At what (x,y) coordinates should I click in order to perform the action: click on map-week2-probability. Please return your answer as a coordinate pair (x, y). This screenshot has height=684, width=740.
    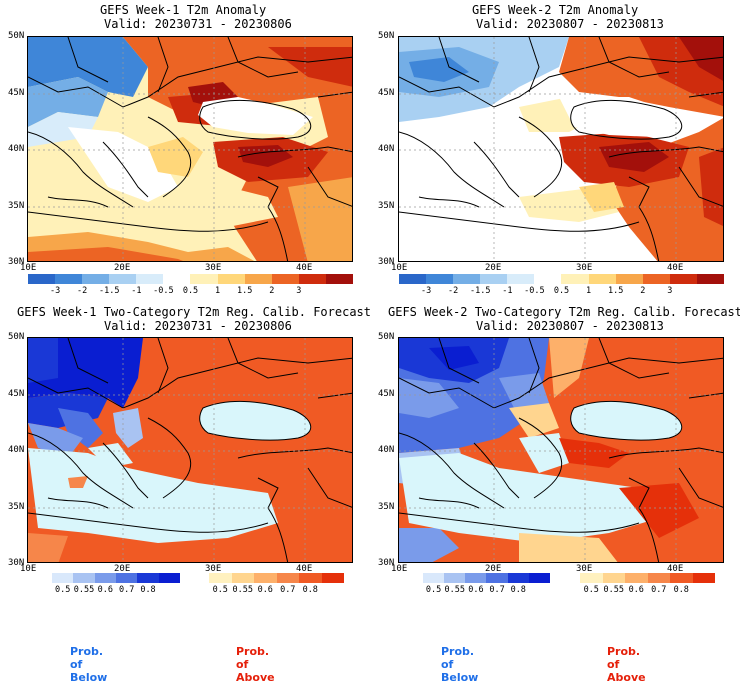
    Looking at the image, I should click on (561, 450).